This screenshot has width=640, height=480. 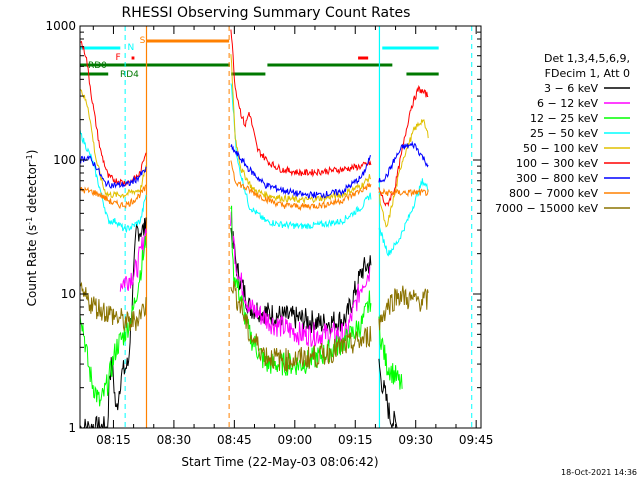 I want to click on flag-label-s: S, so click(x=143, y=41).